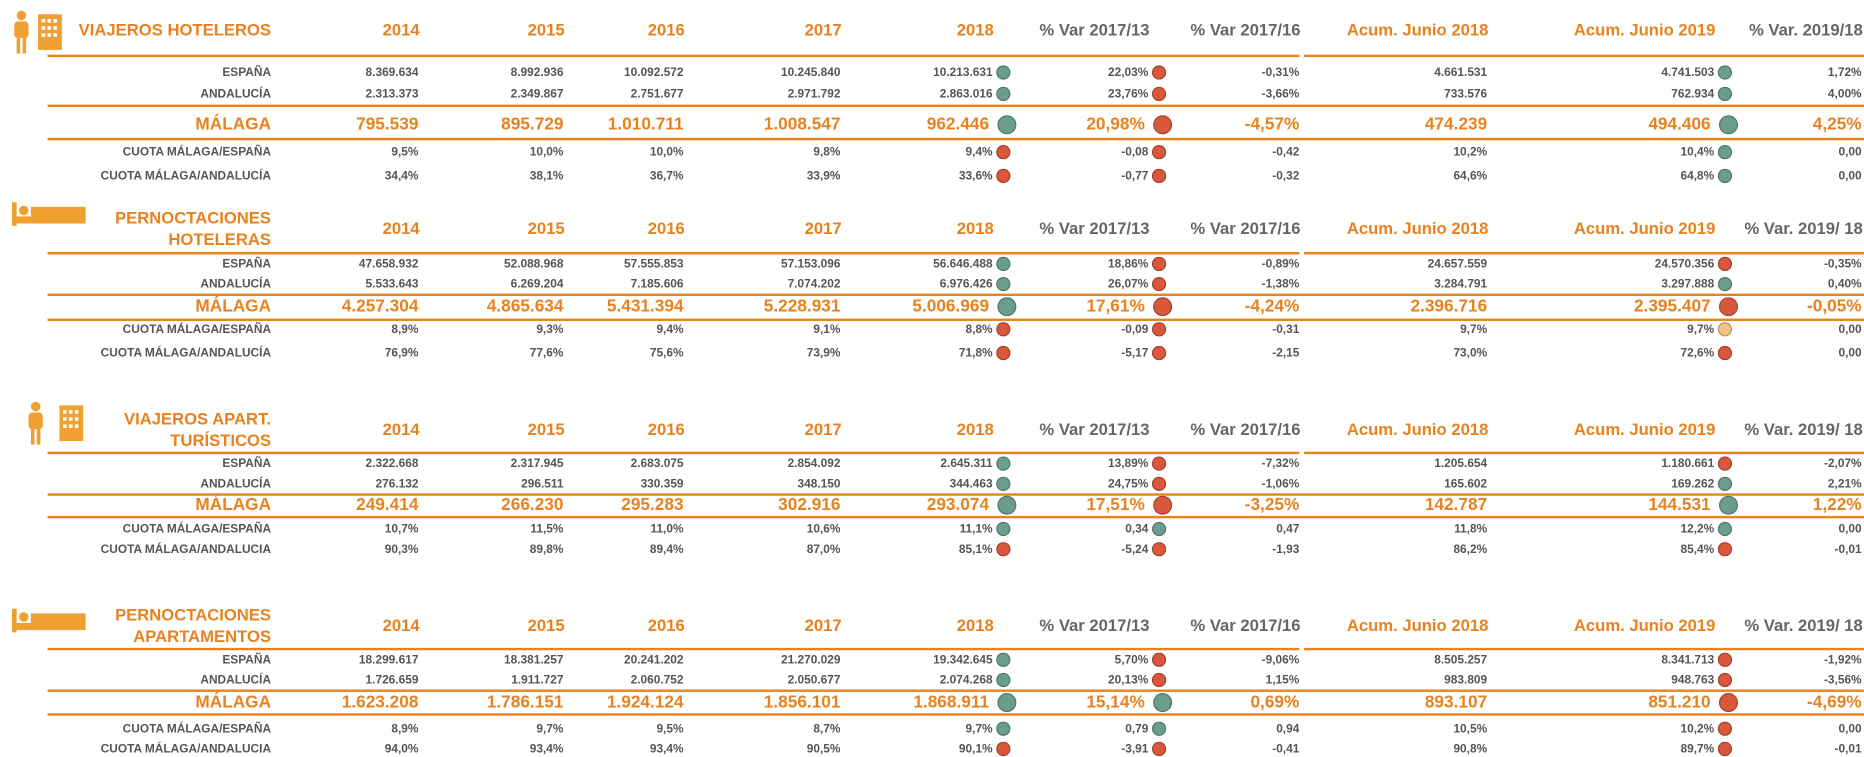 This screenshot has height=757, width=1864. Describe the element at coordinates (48, 214) in the screenshot. I see `bed-icon` at that location.